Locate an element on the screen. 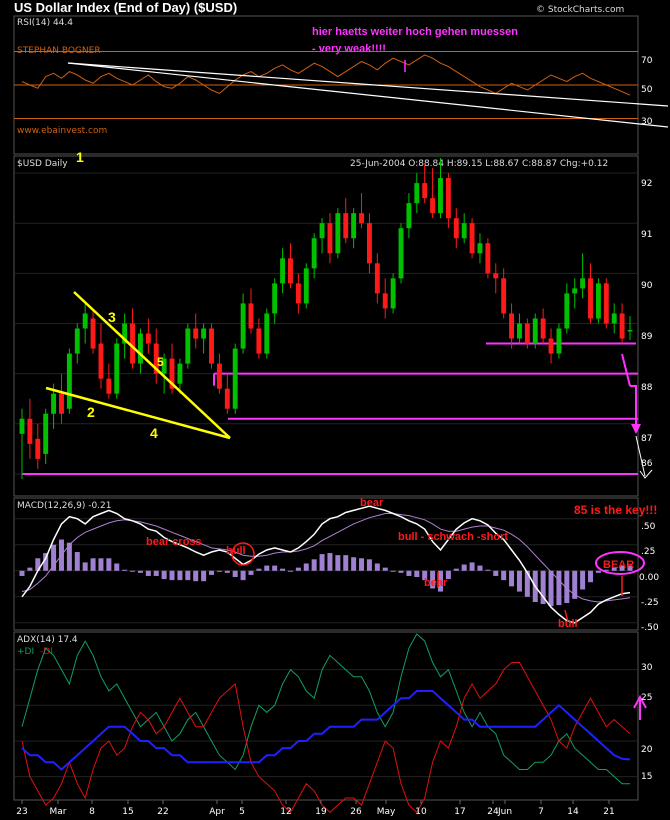 The width and height of the screenshot is (670, 820). adx-tick-20: 20 is located at coordinates (647, 750).